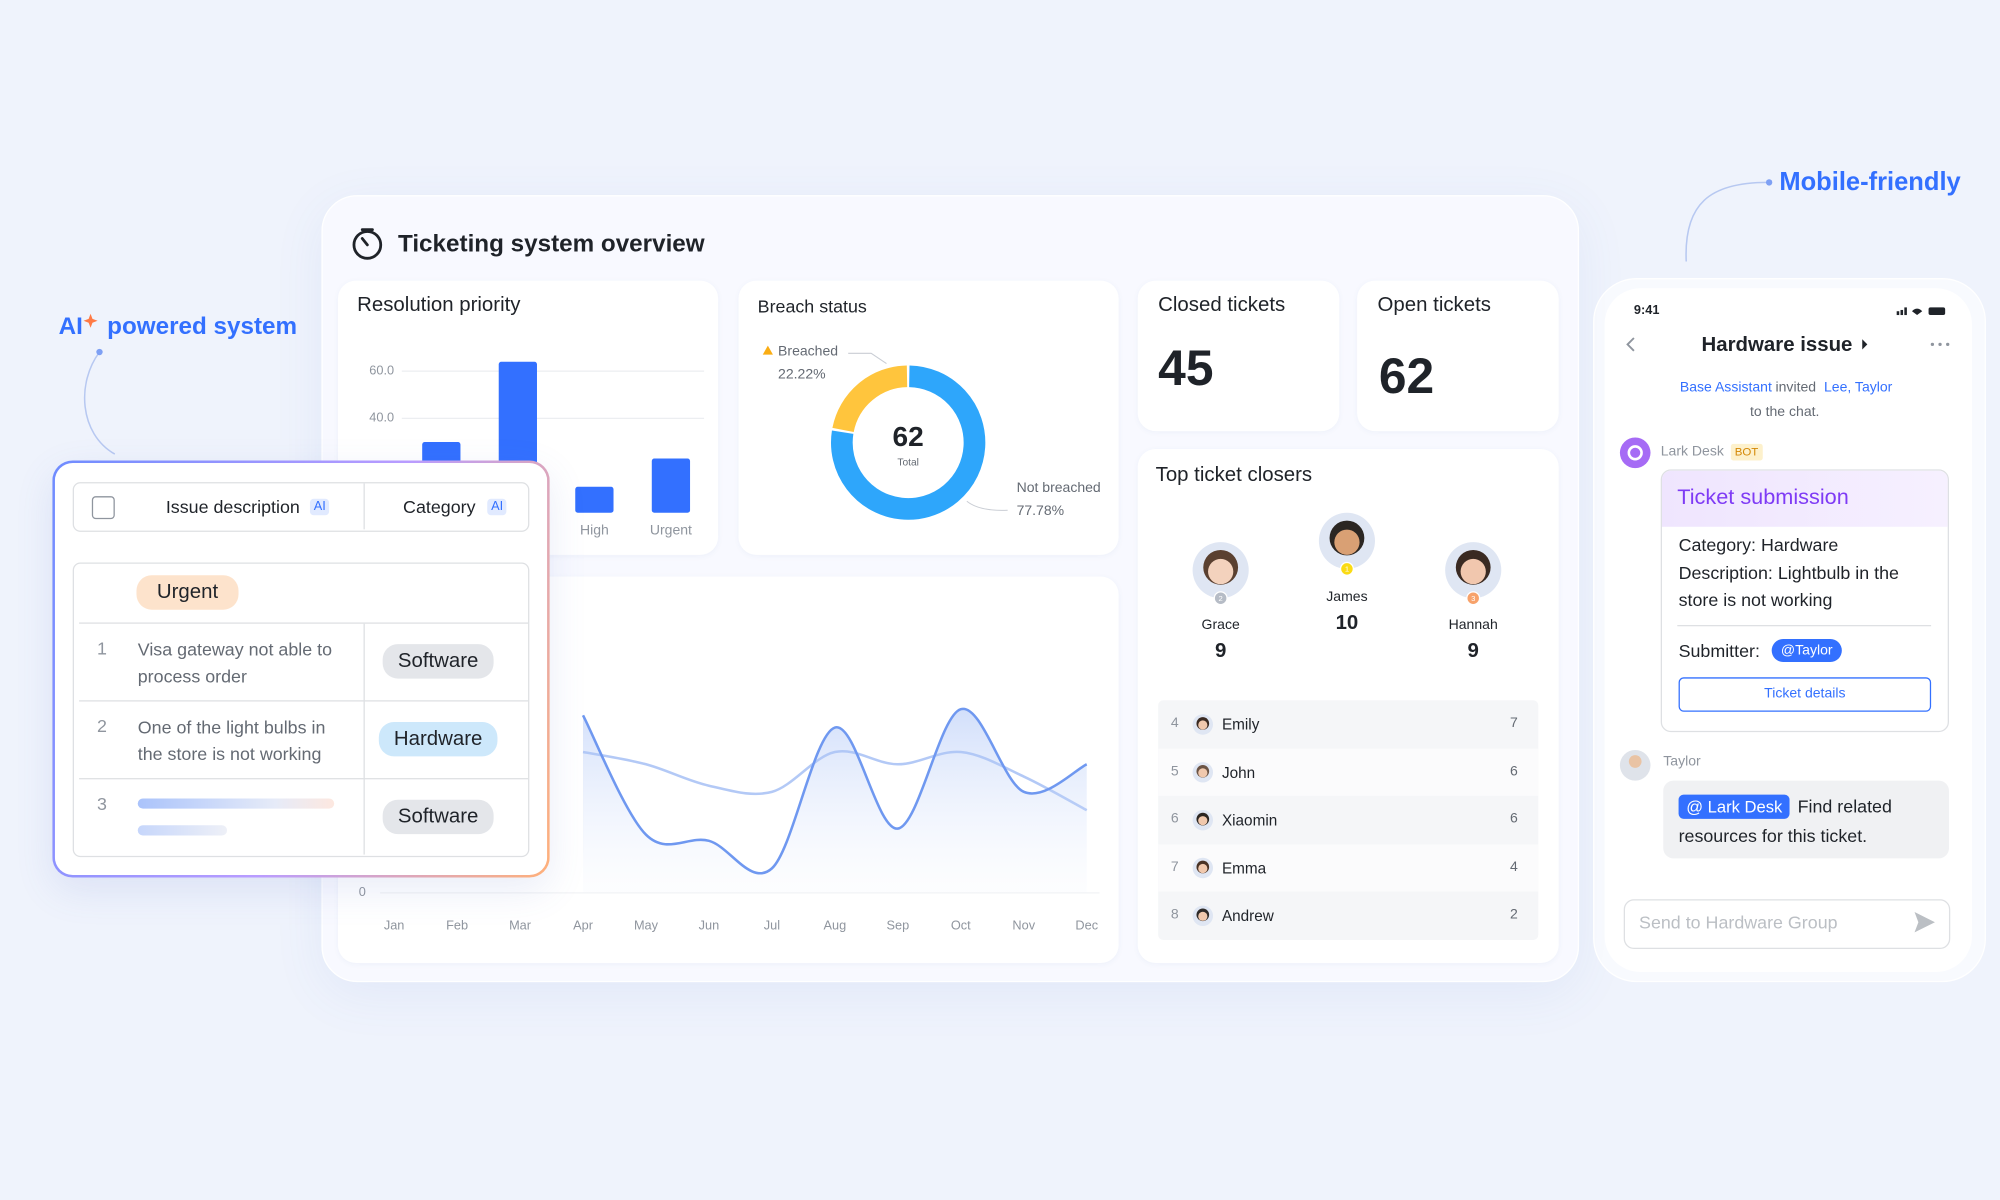 Image resolution: width=2000 pixels, height=1200 pixels. What do you see at coordinates (99, 403) in the screenshot?
I see `connector` at bounding box center [99, 403].